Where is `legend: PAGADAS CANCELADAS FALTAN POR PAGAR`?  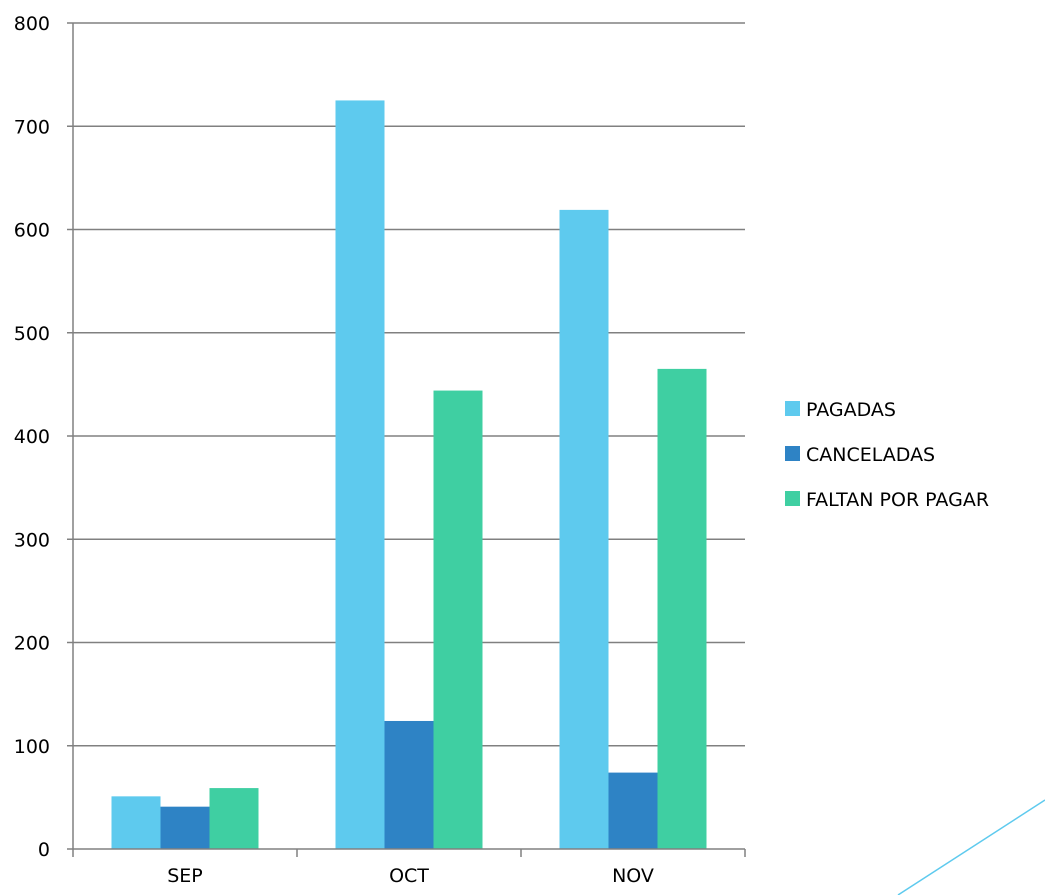 legend: PAGADAS CANCELADAS FALTAN POR PAGAR is located at coordinates (887, 455).